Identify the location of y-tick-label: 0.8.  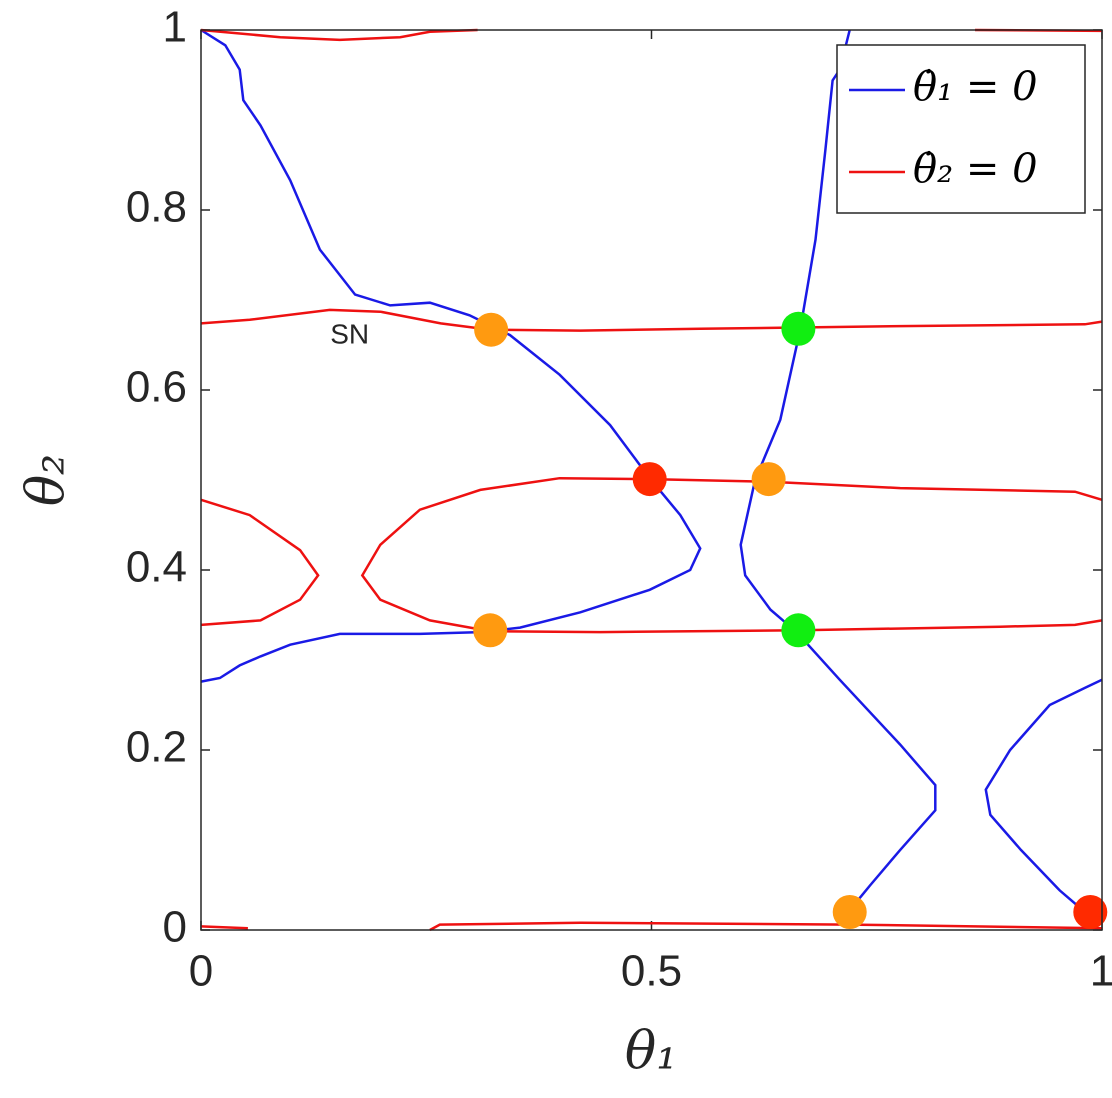
(156, 207).